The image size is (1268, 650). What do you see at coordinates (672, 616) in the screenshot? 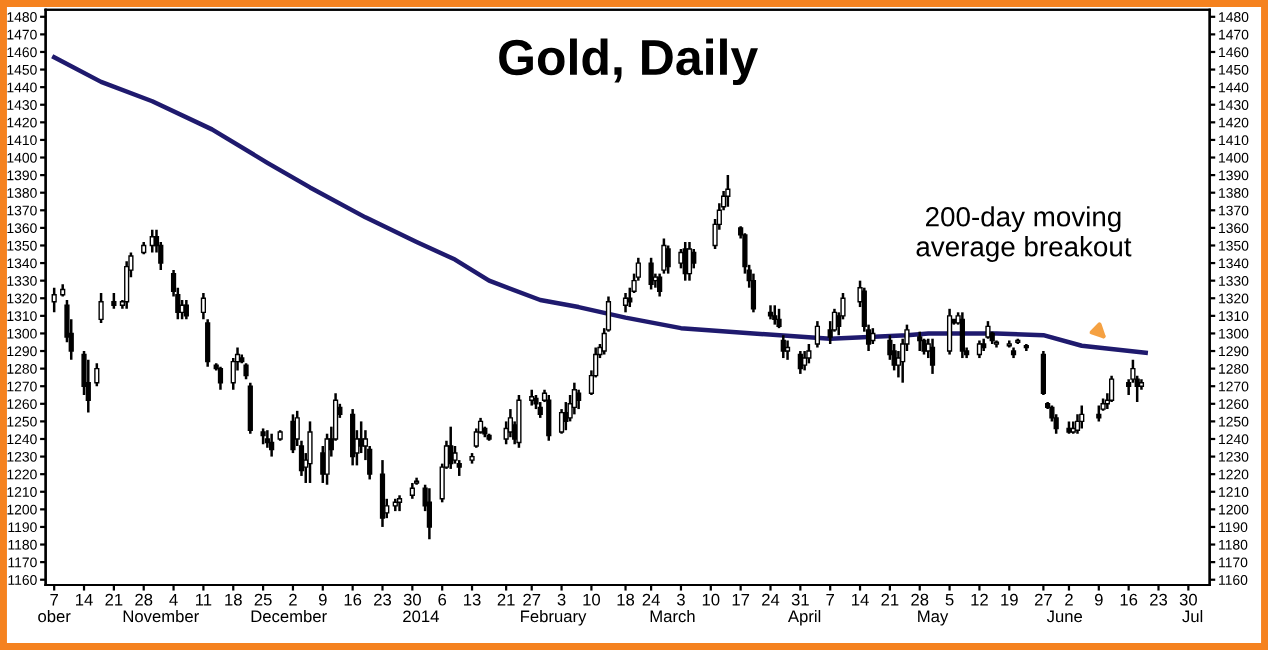
I see `x2-tick-label: March` at bounding box center [672, 616].